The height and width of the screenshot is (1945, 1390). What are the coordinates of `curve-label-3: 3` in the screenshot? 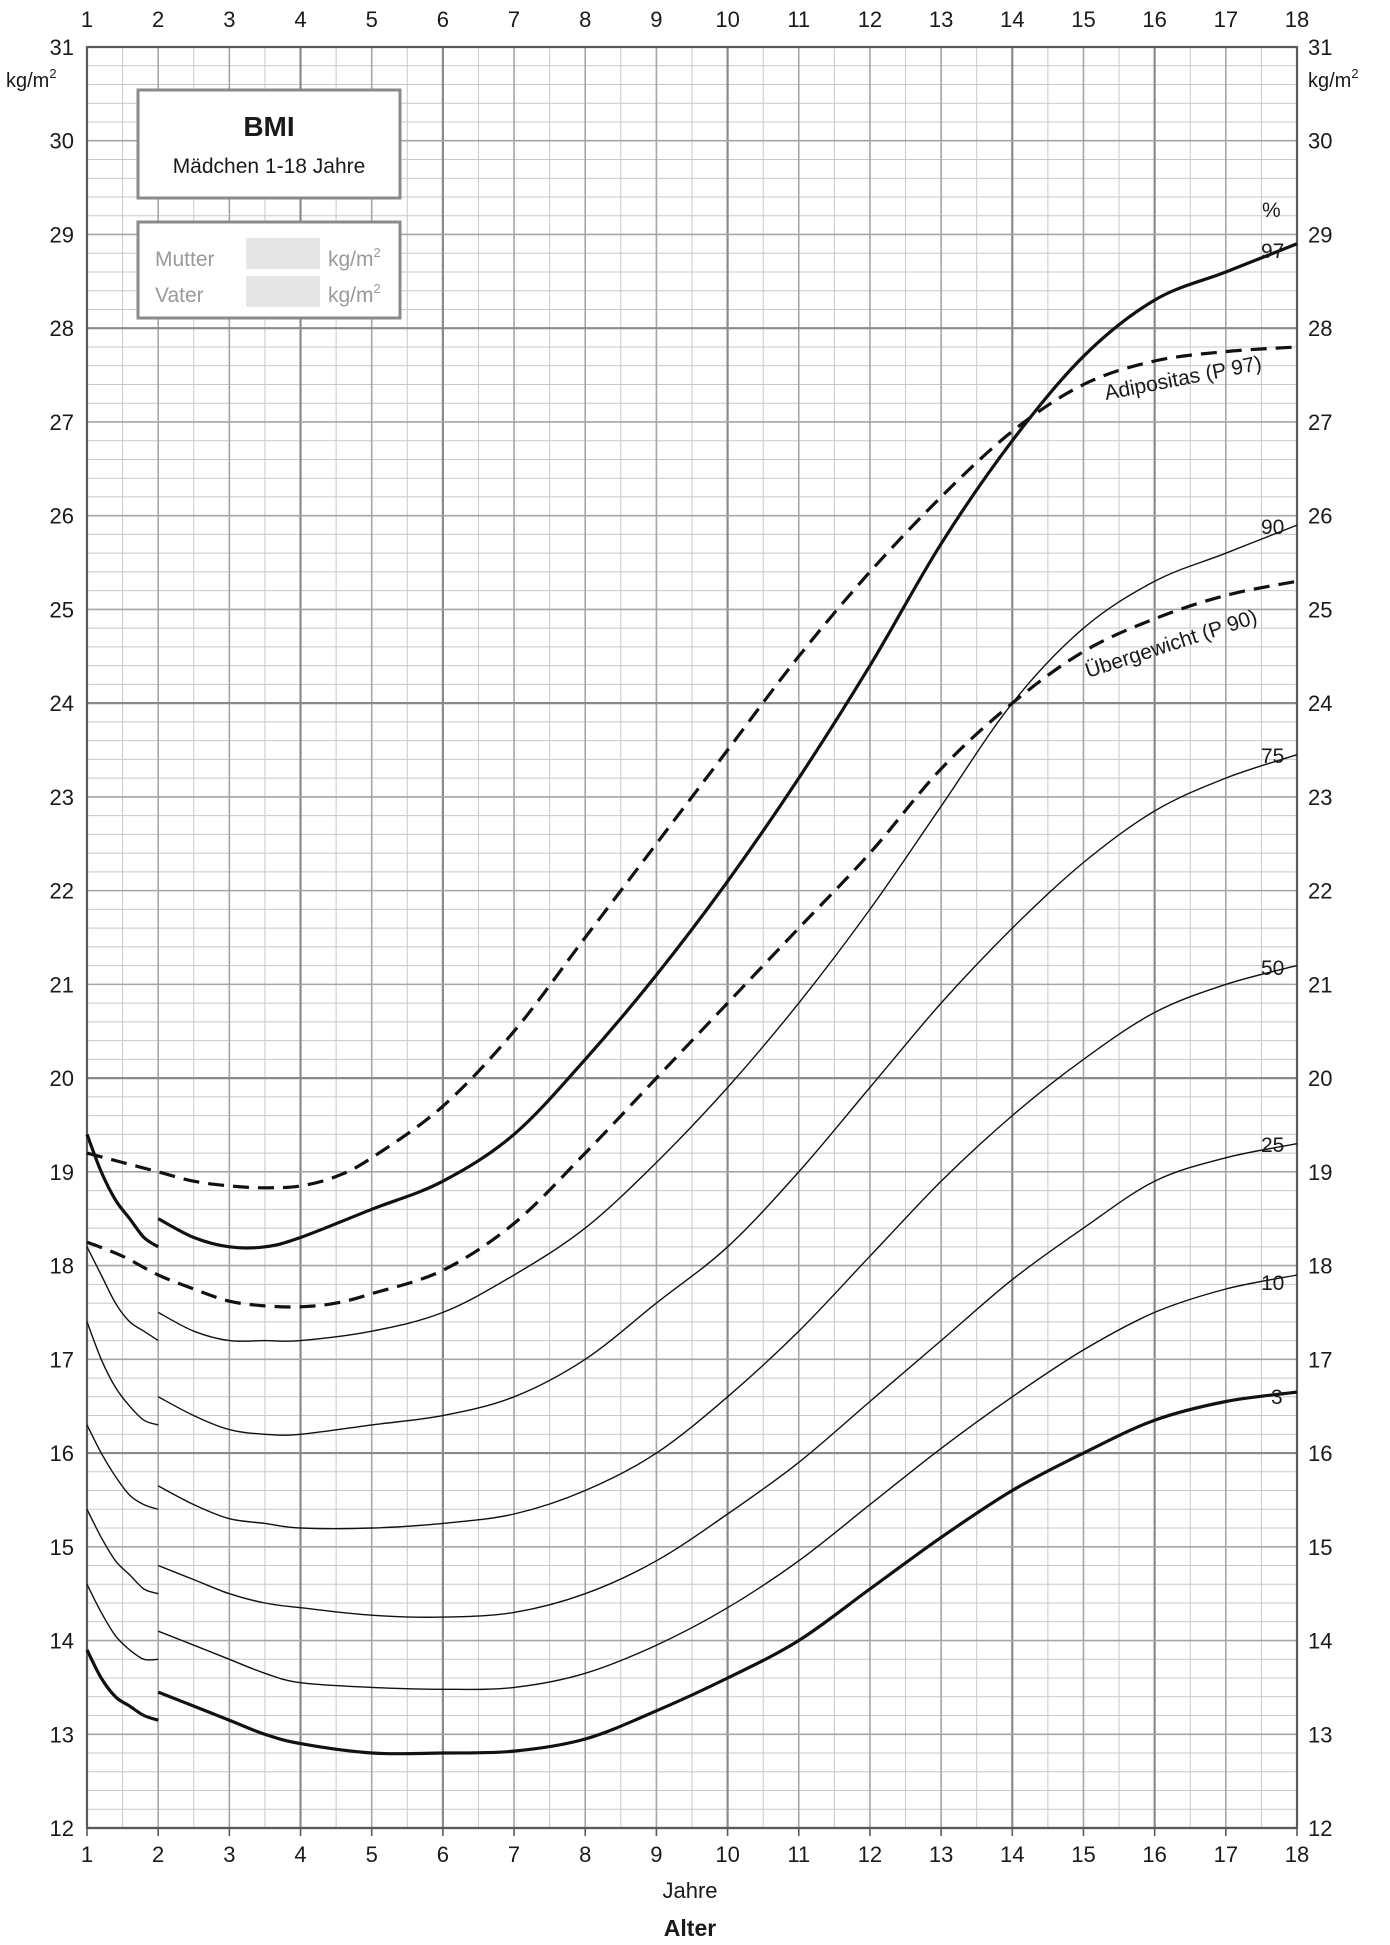 It's located at (1277, 1397).